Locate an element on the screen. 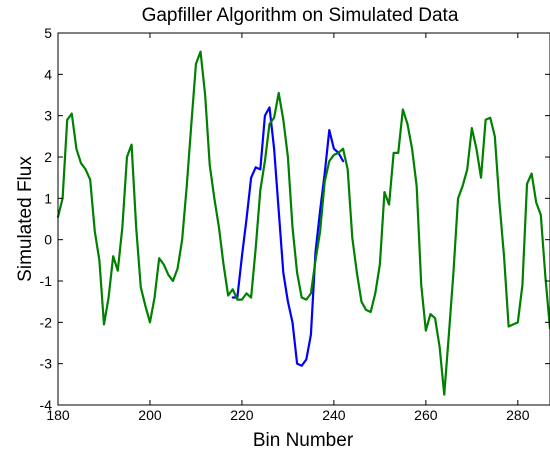  x-tick-label: 240 is located at coordinates (334, 415).